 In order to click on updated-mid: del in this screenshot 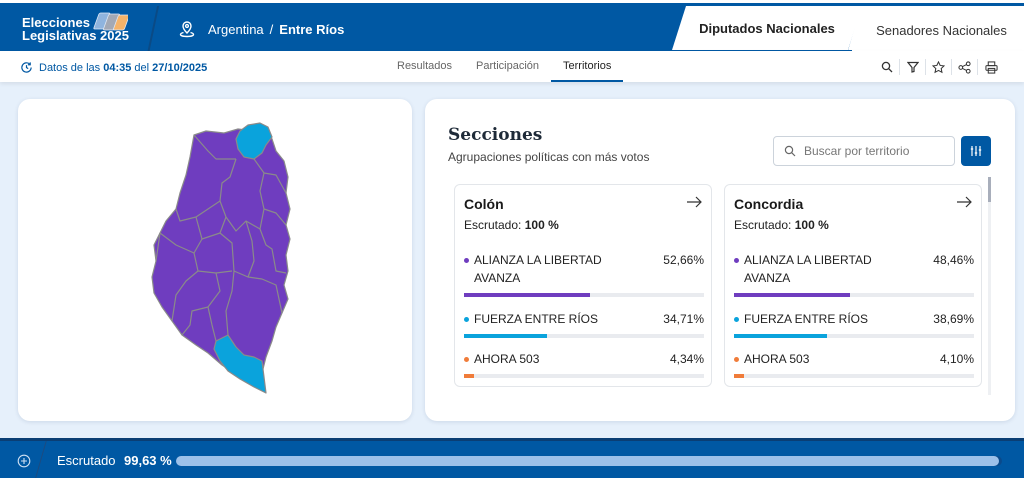, I will do `click(142, 67)`.